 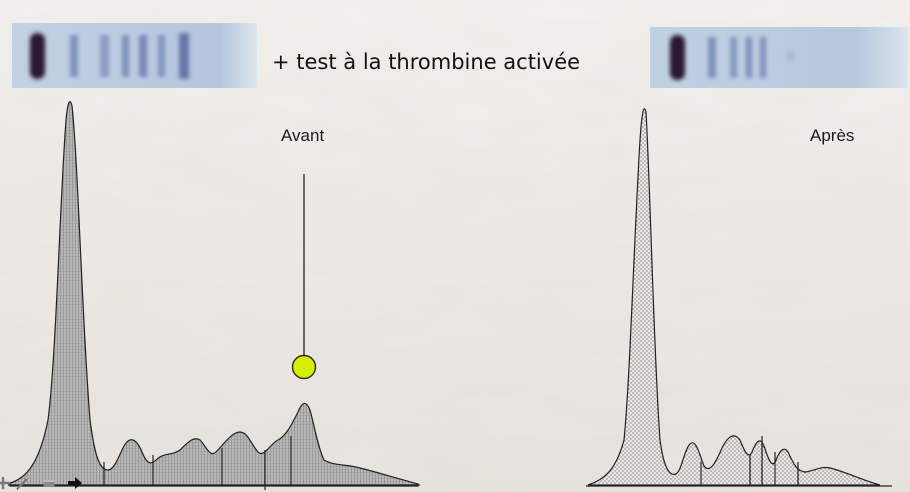 What do you see at coordinates (779, 57) in the screenshot?
I see `electrophoresis-gel-after` at bounding box center [779, 57].